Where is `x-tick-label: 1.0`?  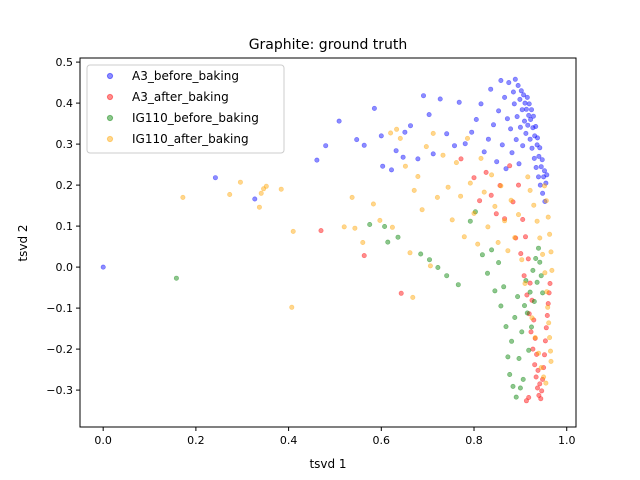
x-tick-label: 1.0 is located at coordinates (567, 440).